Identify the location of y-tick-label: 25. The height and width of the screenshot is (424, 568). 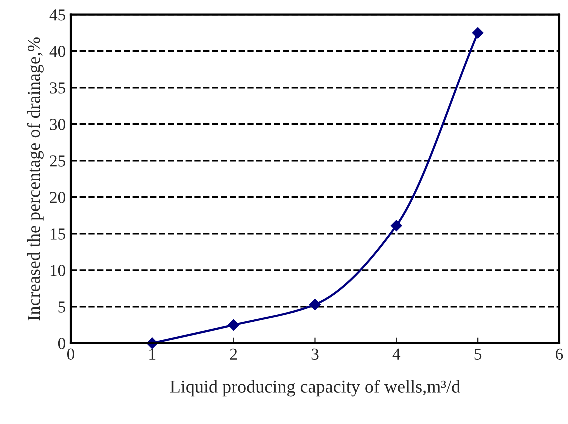
(58, 161).